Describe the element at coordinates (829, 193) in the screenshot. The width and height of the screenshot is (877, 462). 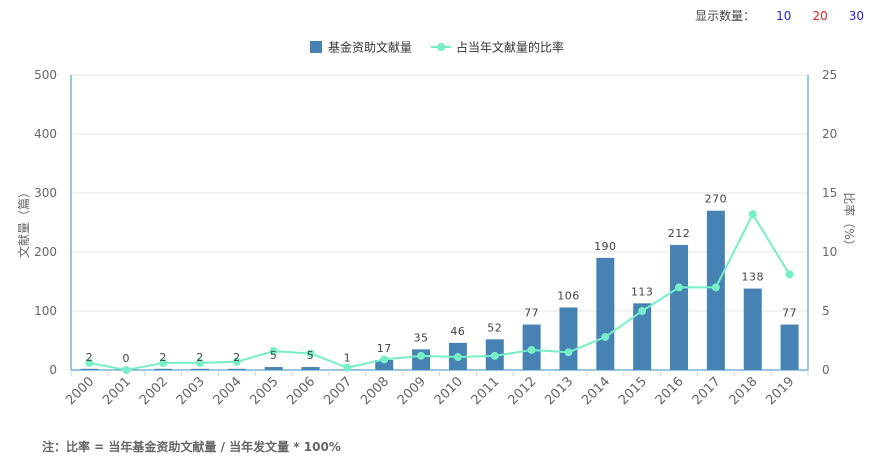
I see `y-tick-label-right-15: 15` at that location.